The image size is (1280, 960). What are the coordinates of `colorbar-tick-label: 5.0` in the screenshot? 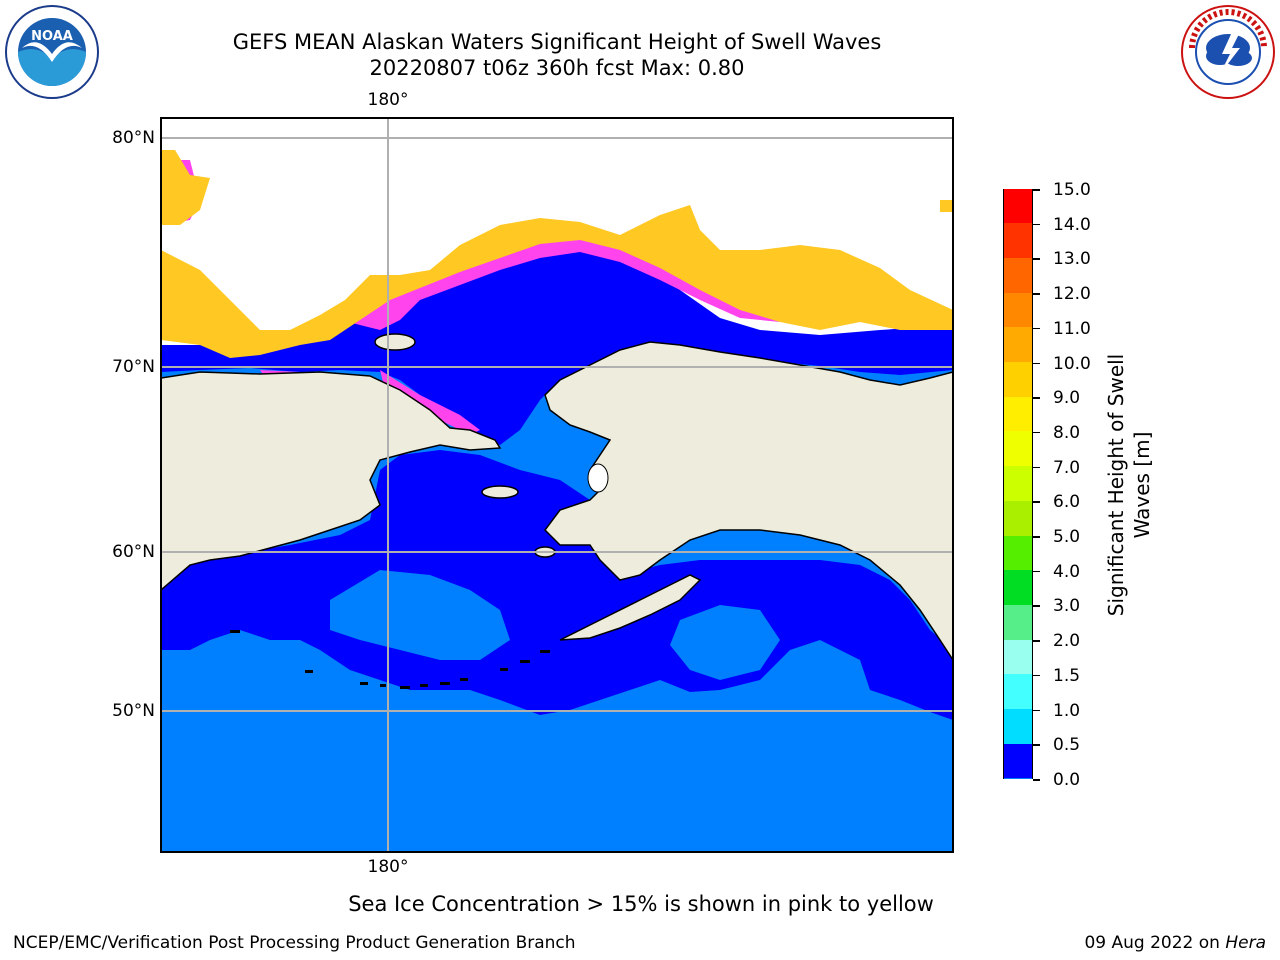 It's located at (1067, 537).